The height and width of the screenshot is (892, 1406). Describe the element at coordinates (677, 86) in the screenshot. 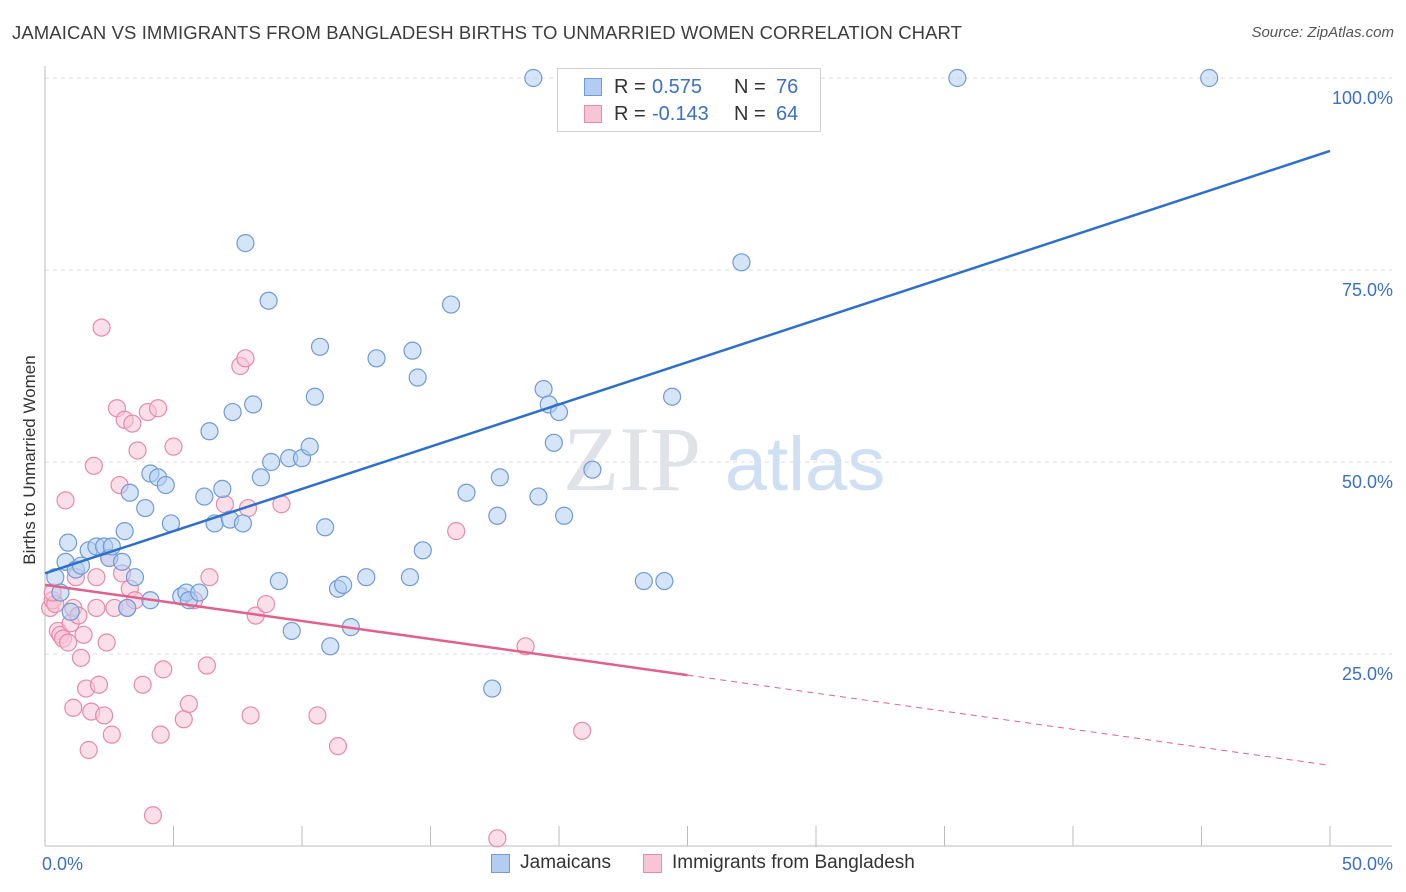

I see `r-value: 0.575` at that location.